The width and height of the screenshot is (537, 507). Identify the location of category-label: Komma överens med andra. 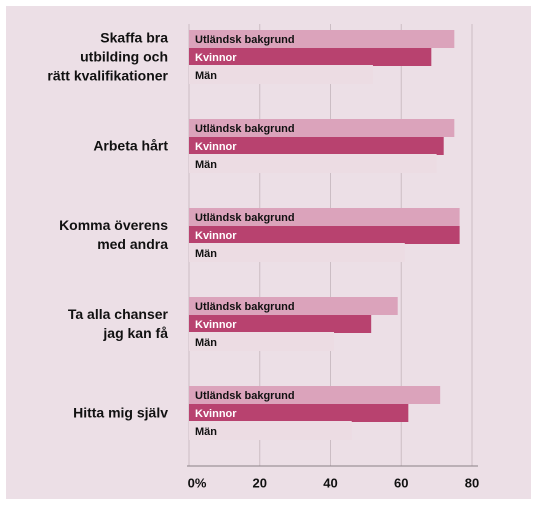
(113, 234).